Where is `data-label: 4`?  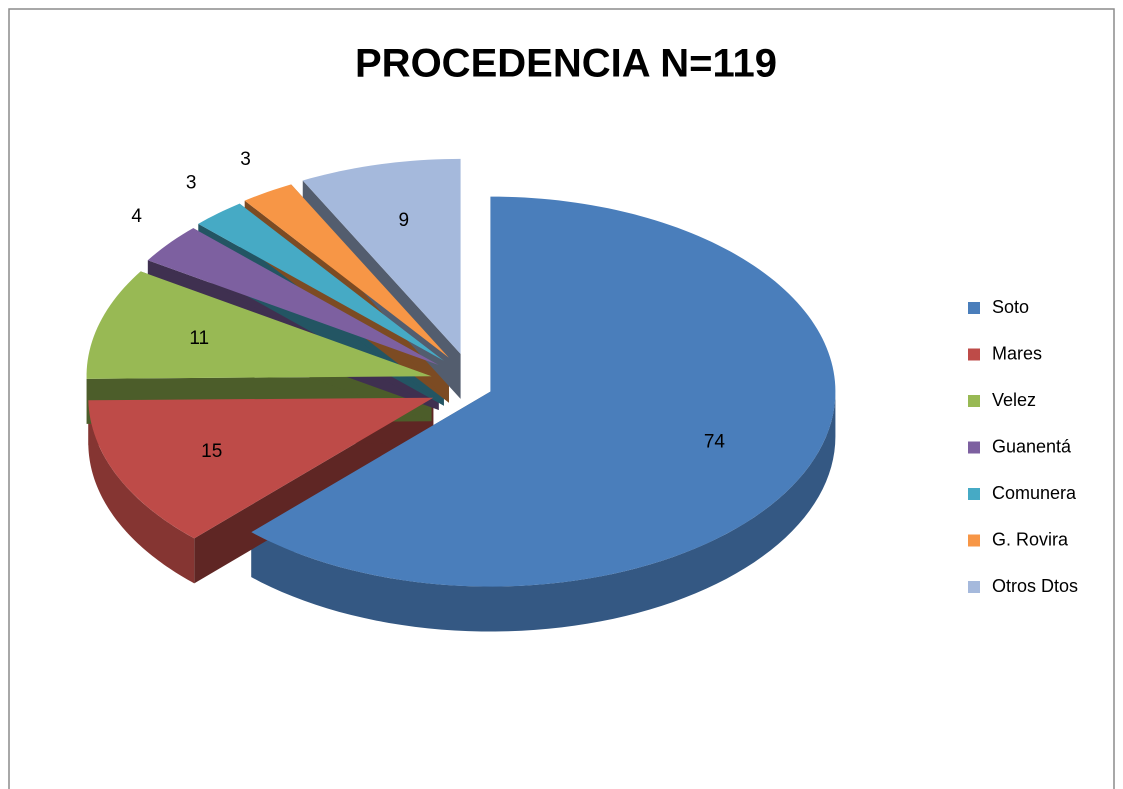
data-label: 4 is located at coordinates (136, 216).